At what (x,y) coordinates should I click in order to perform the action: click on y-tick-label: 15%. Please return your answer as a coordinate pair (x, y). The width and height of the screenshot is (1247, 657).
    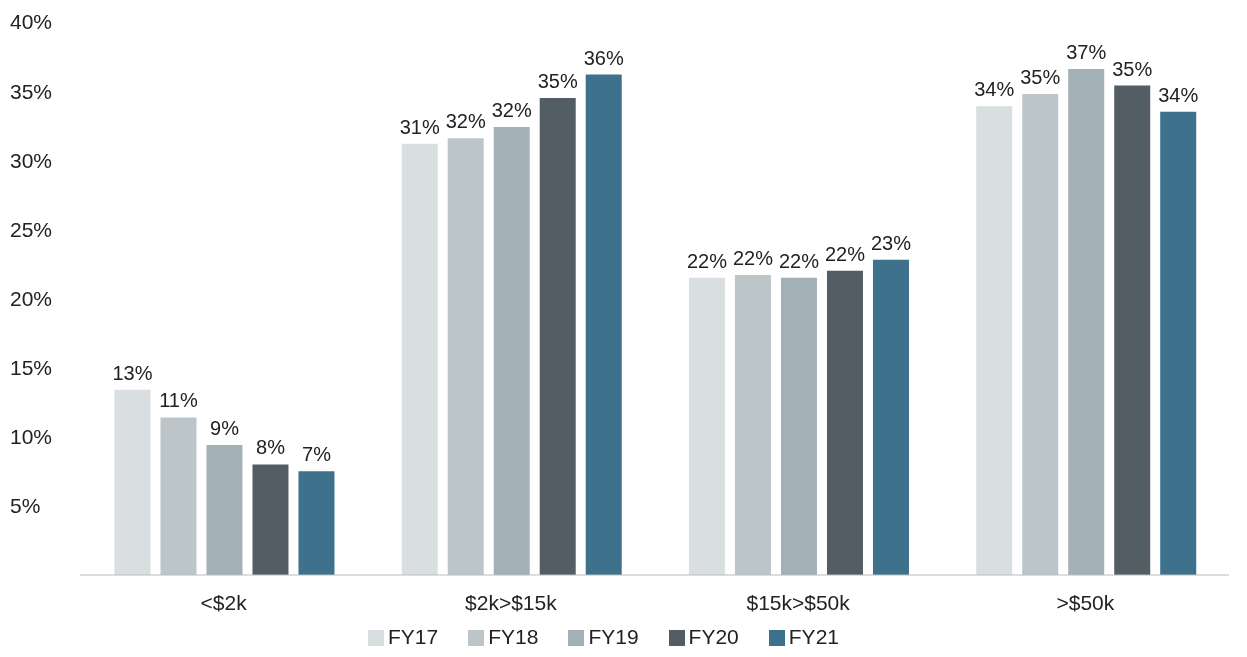
    Looking at the image, I should click on (31, 368).